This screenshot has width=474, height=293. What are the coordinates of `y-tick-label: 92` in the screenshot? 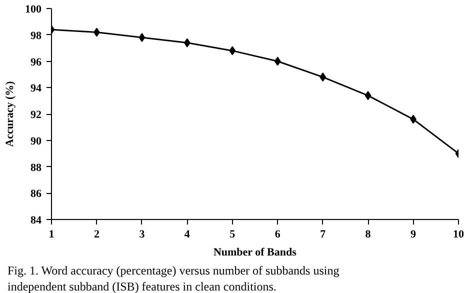 It's located at (36, 115).